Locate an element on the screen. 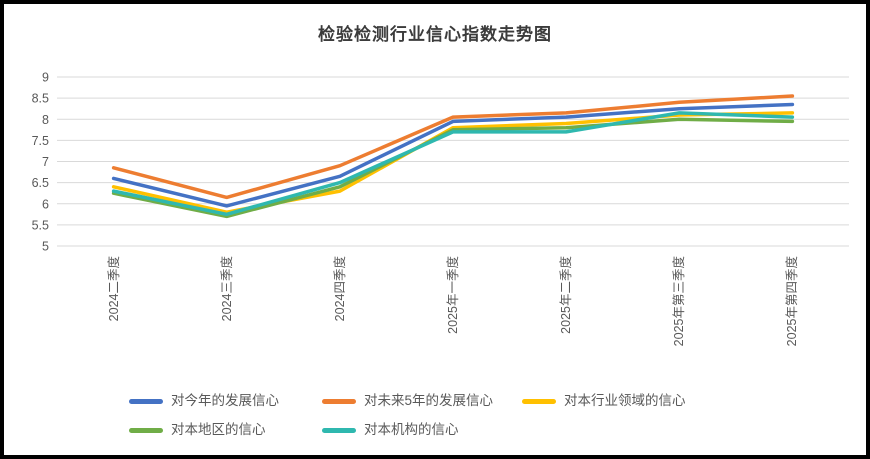 Image resolution: width=870 pixels, height=459 pixels. y-tick-label: 8.5 is located at coordinates (40, 99).